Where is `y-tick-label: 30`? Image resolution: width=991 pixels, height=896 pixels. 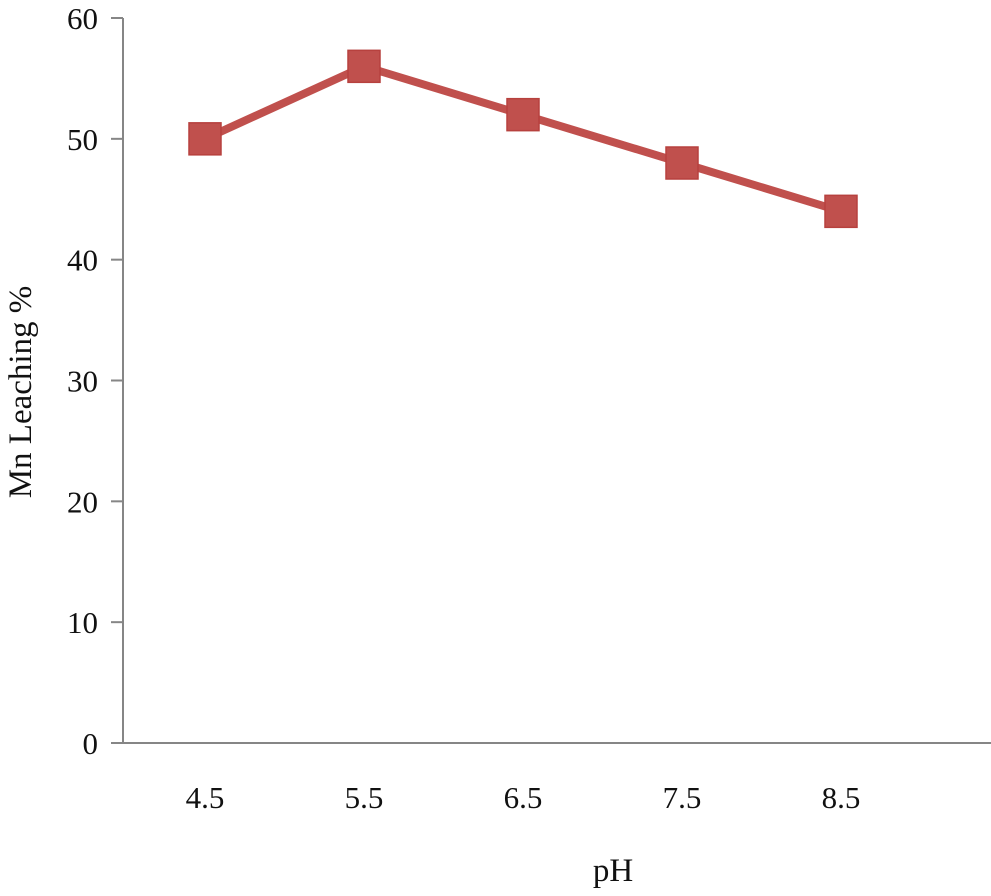 y-tick-label: 30 is located at coordinates (82, 381).